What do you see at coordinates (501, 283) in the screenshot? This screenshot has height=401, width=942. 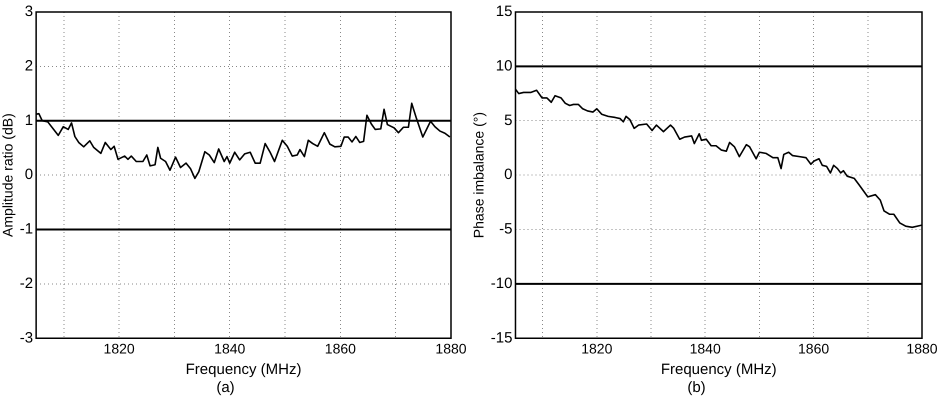 I see `y-tick-label: -10` at bounding box center [501, 283].